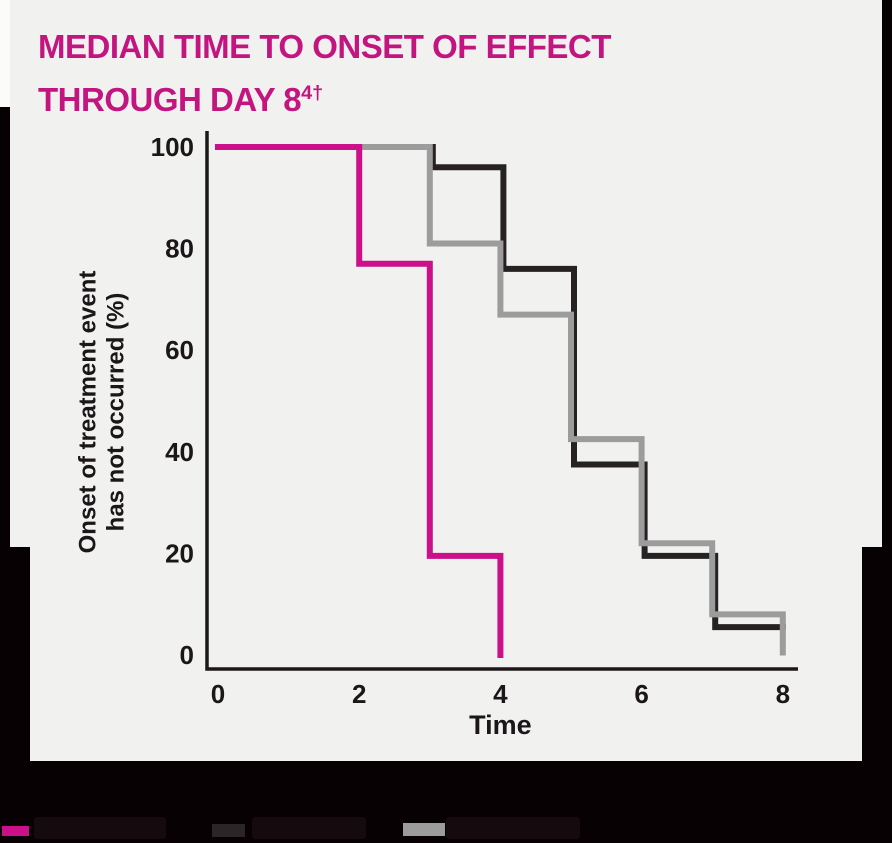 This screenshot has height=843, width=892. I want to click on y-tick-label: 60, so click(179, 350).